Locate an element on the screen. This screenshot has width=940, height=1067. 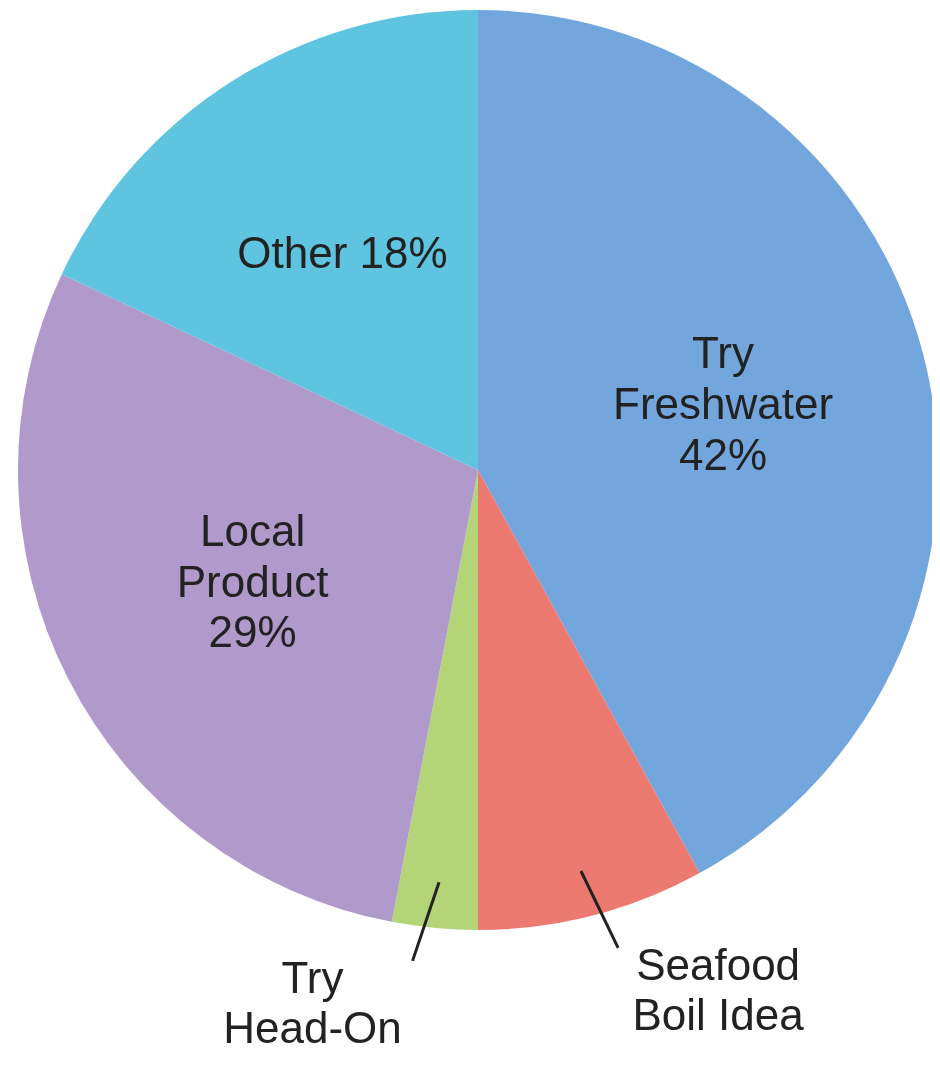
slice-label: Other 18% is located at coordinates (342, 253).